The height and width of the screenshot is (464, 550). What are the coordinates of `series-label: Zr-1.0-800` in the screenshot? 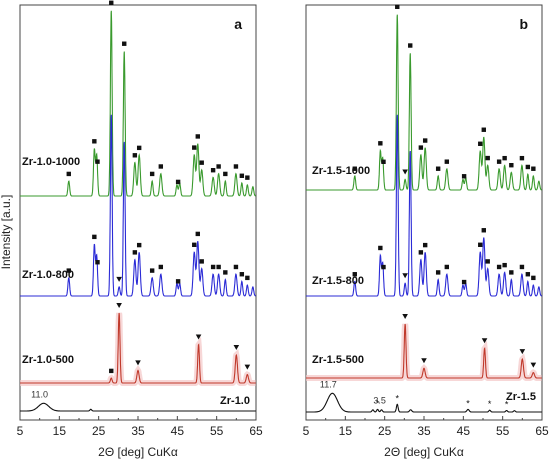 It's located at (48, 275).